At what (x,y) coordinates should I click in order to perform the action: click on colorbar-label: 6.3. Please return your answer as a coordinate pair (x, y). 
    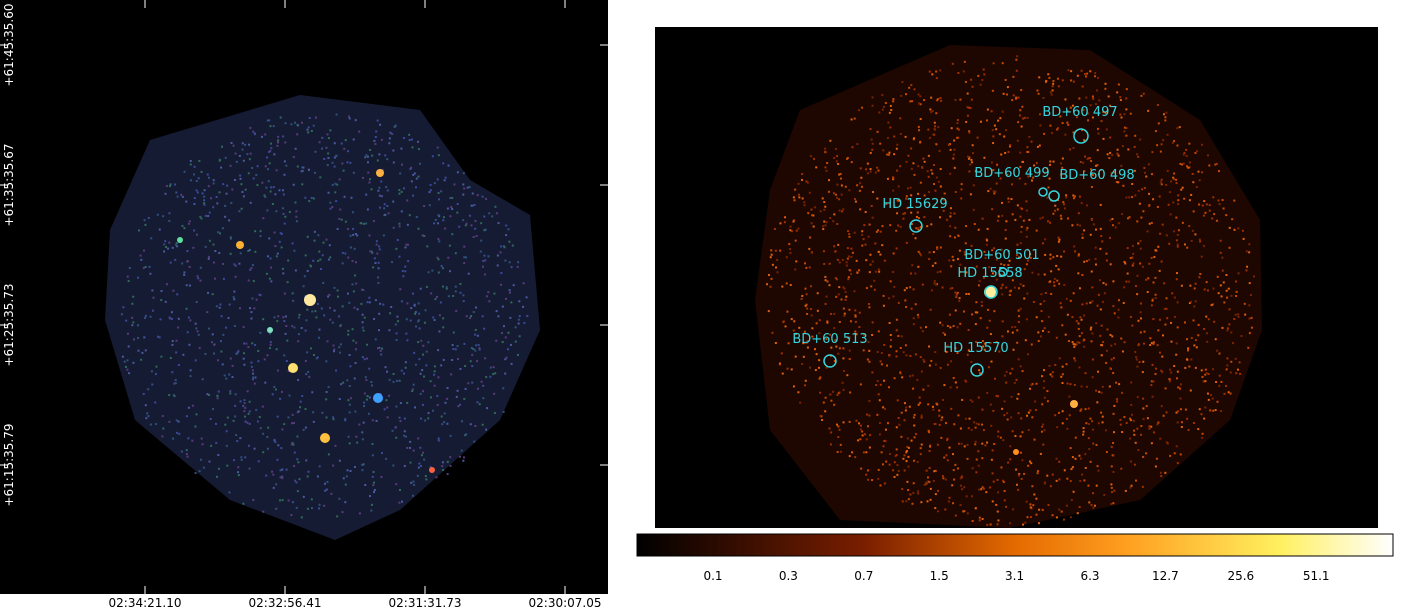
    Looking at the image, I should click on (1089, 576).